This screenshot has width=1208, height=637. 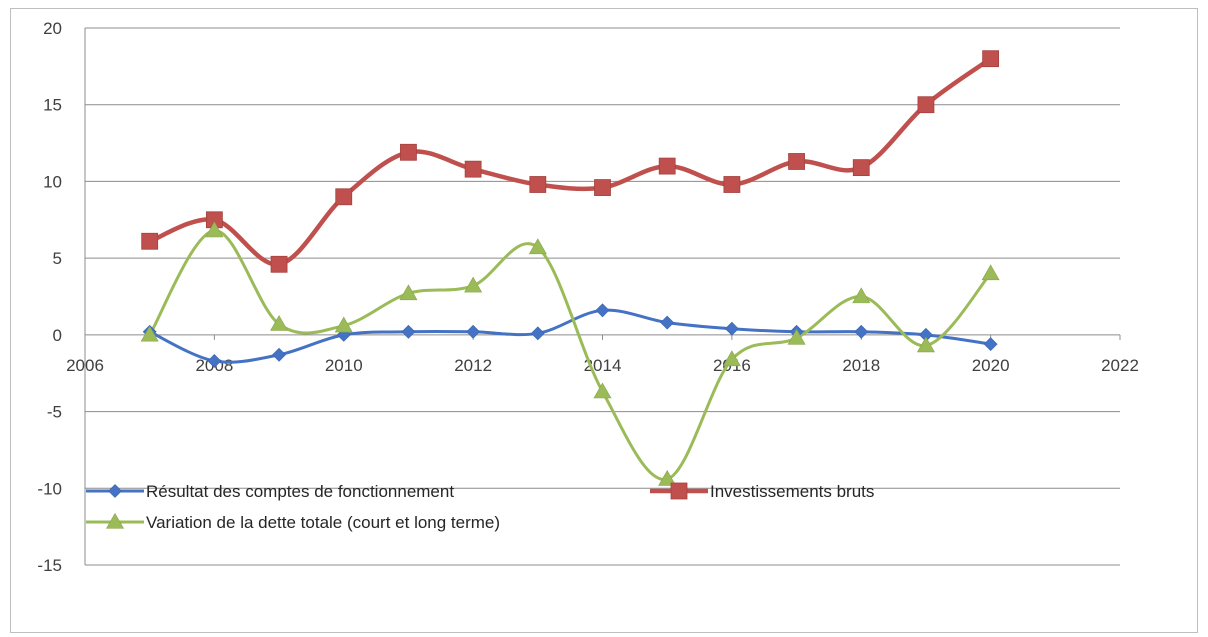 What do you see at coordinates (1120, 365) in the screenshot?
I see `x-tick-label: 2022` at bounding box center [1120, 365].